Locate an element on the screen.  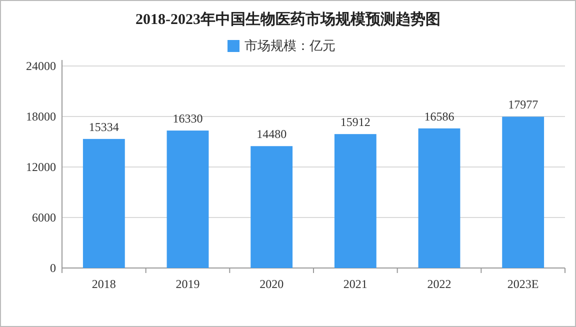
y-tick-label: 6000 is located at coordinates (44, 217).